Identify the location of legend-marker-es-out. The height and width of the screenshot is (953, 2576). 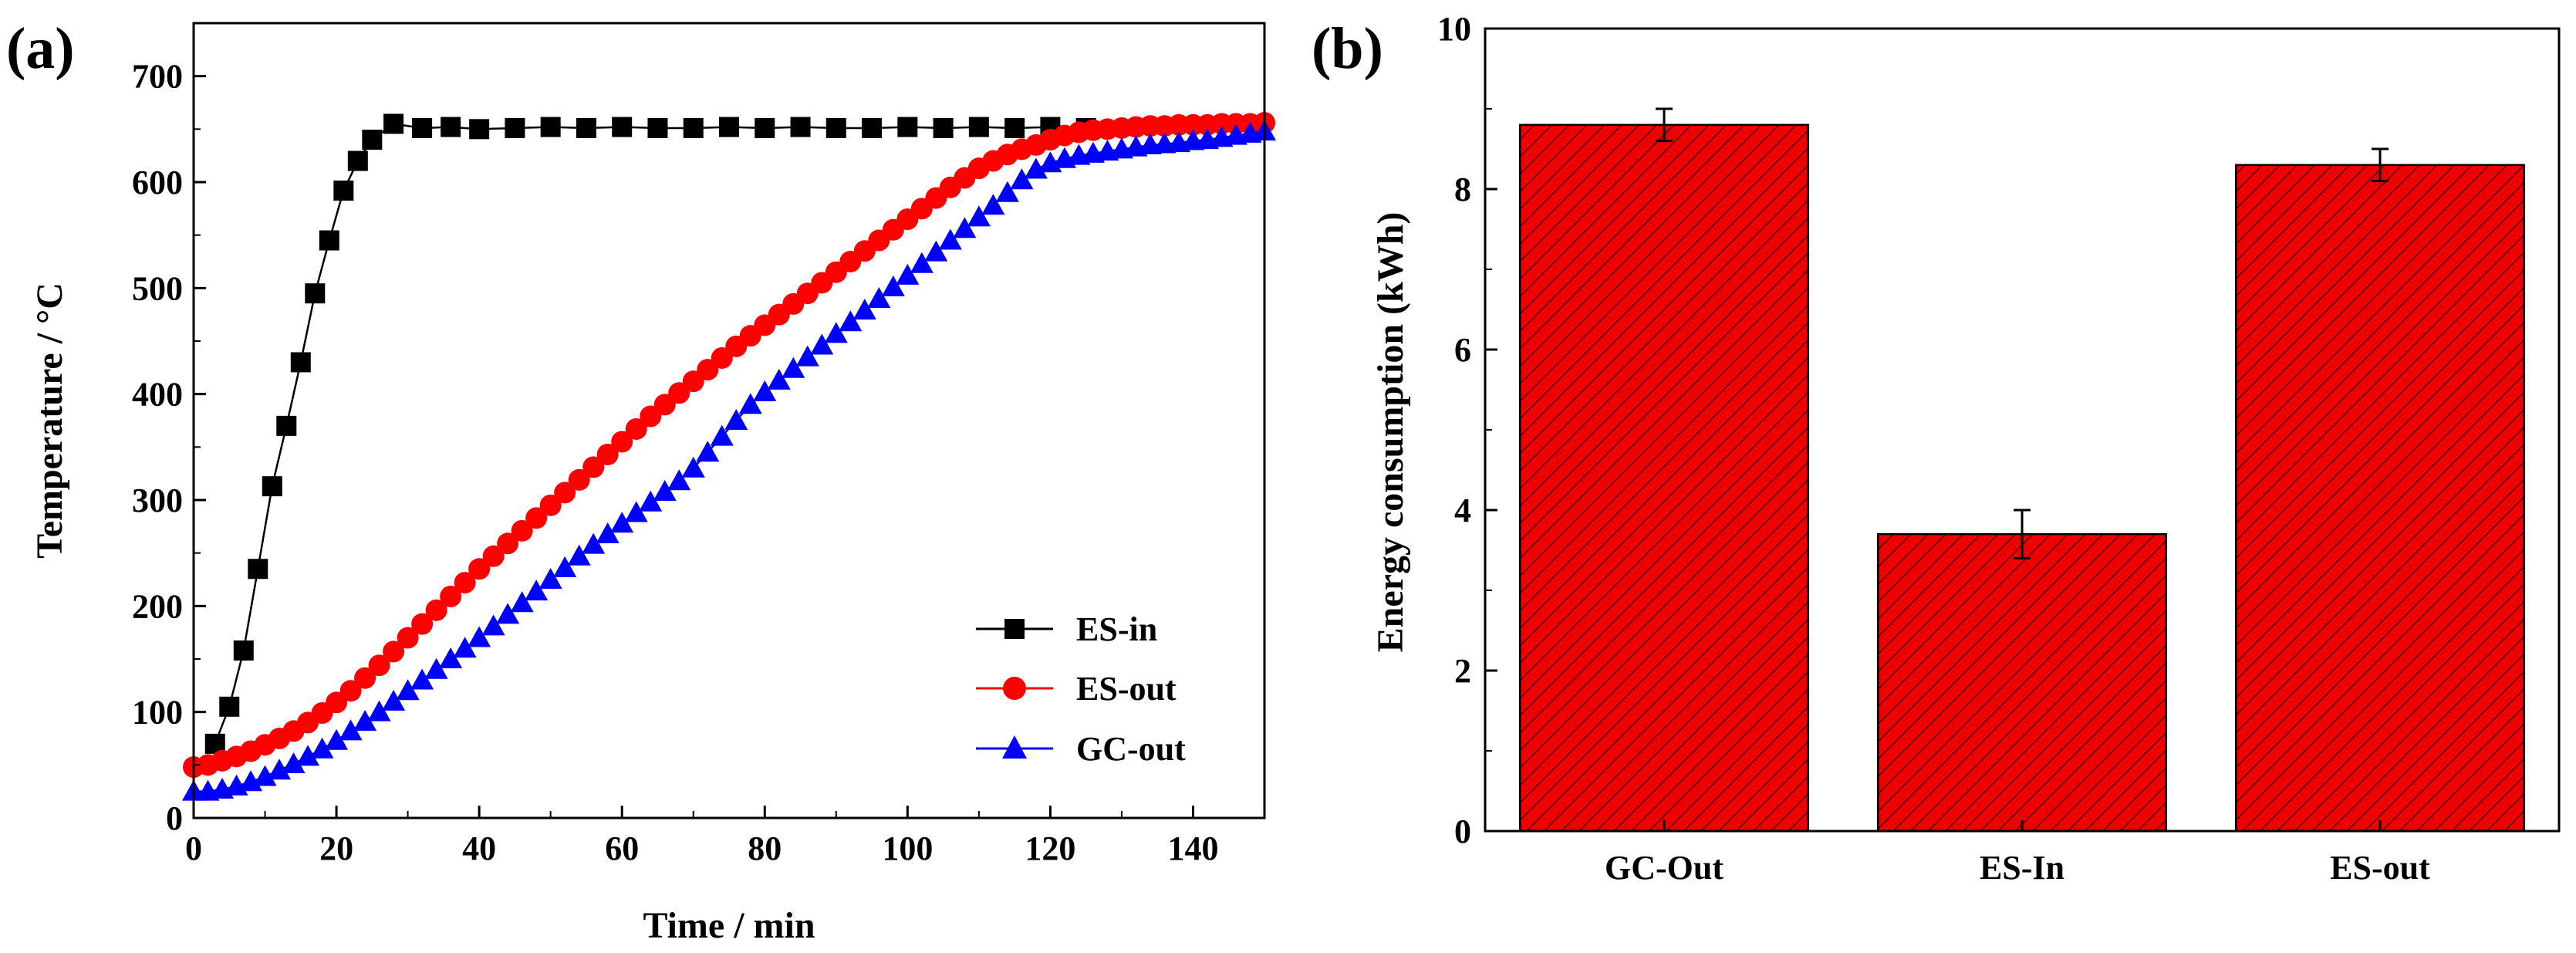
(1014, 689).